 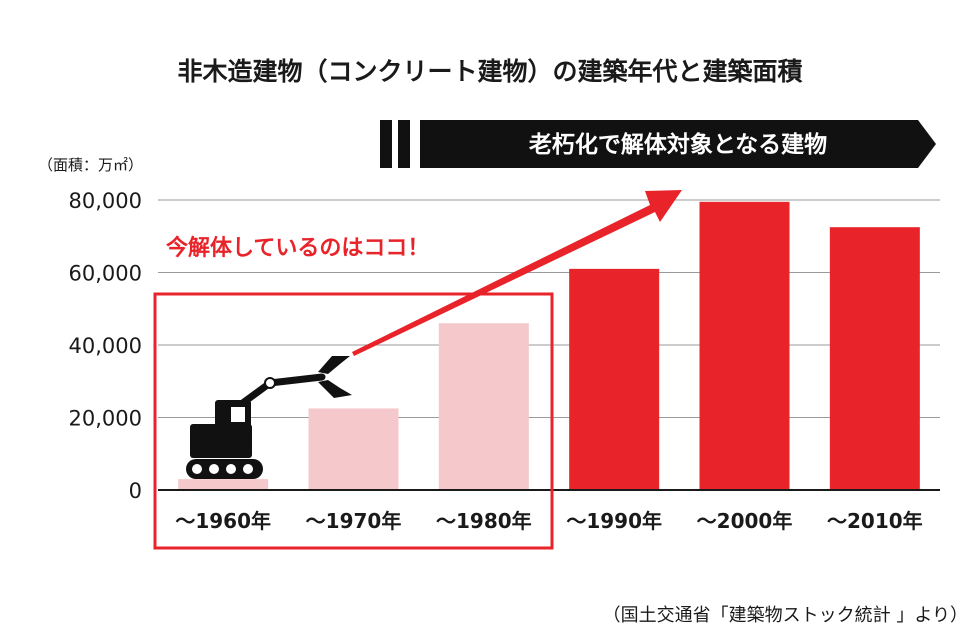 I want to click on banner-arrow, so click(x=678, y=144).